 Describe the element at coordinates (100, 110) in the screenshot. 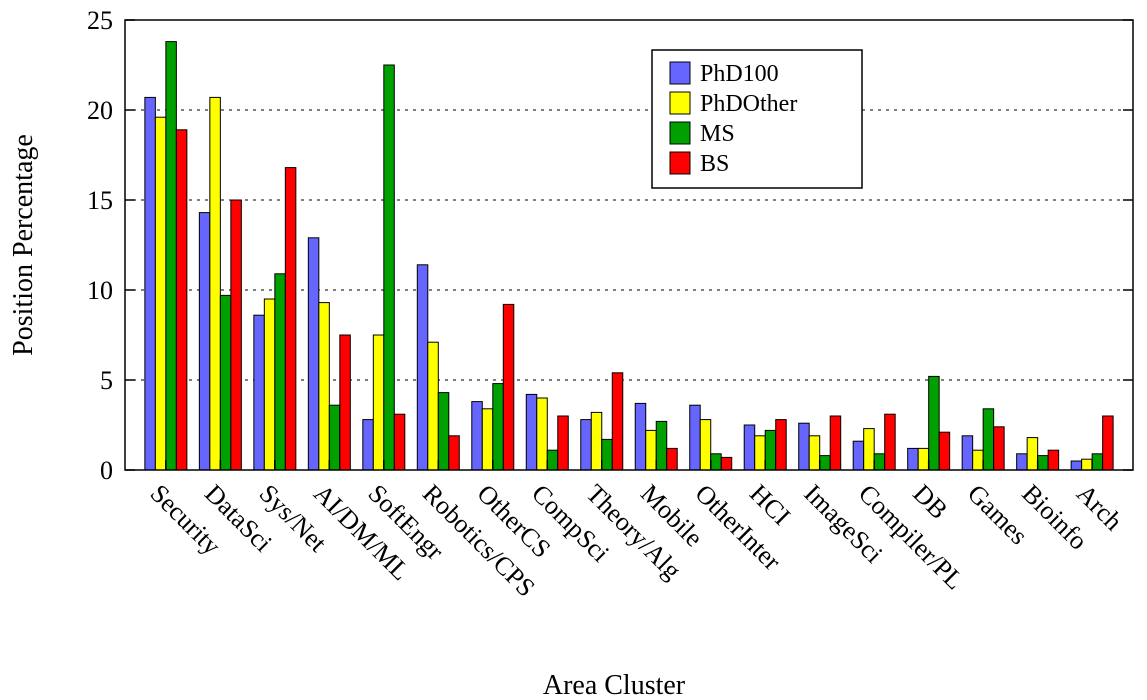

I see `y-tick-label: 20` at that location.